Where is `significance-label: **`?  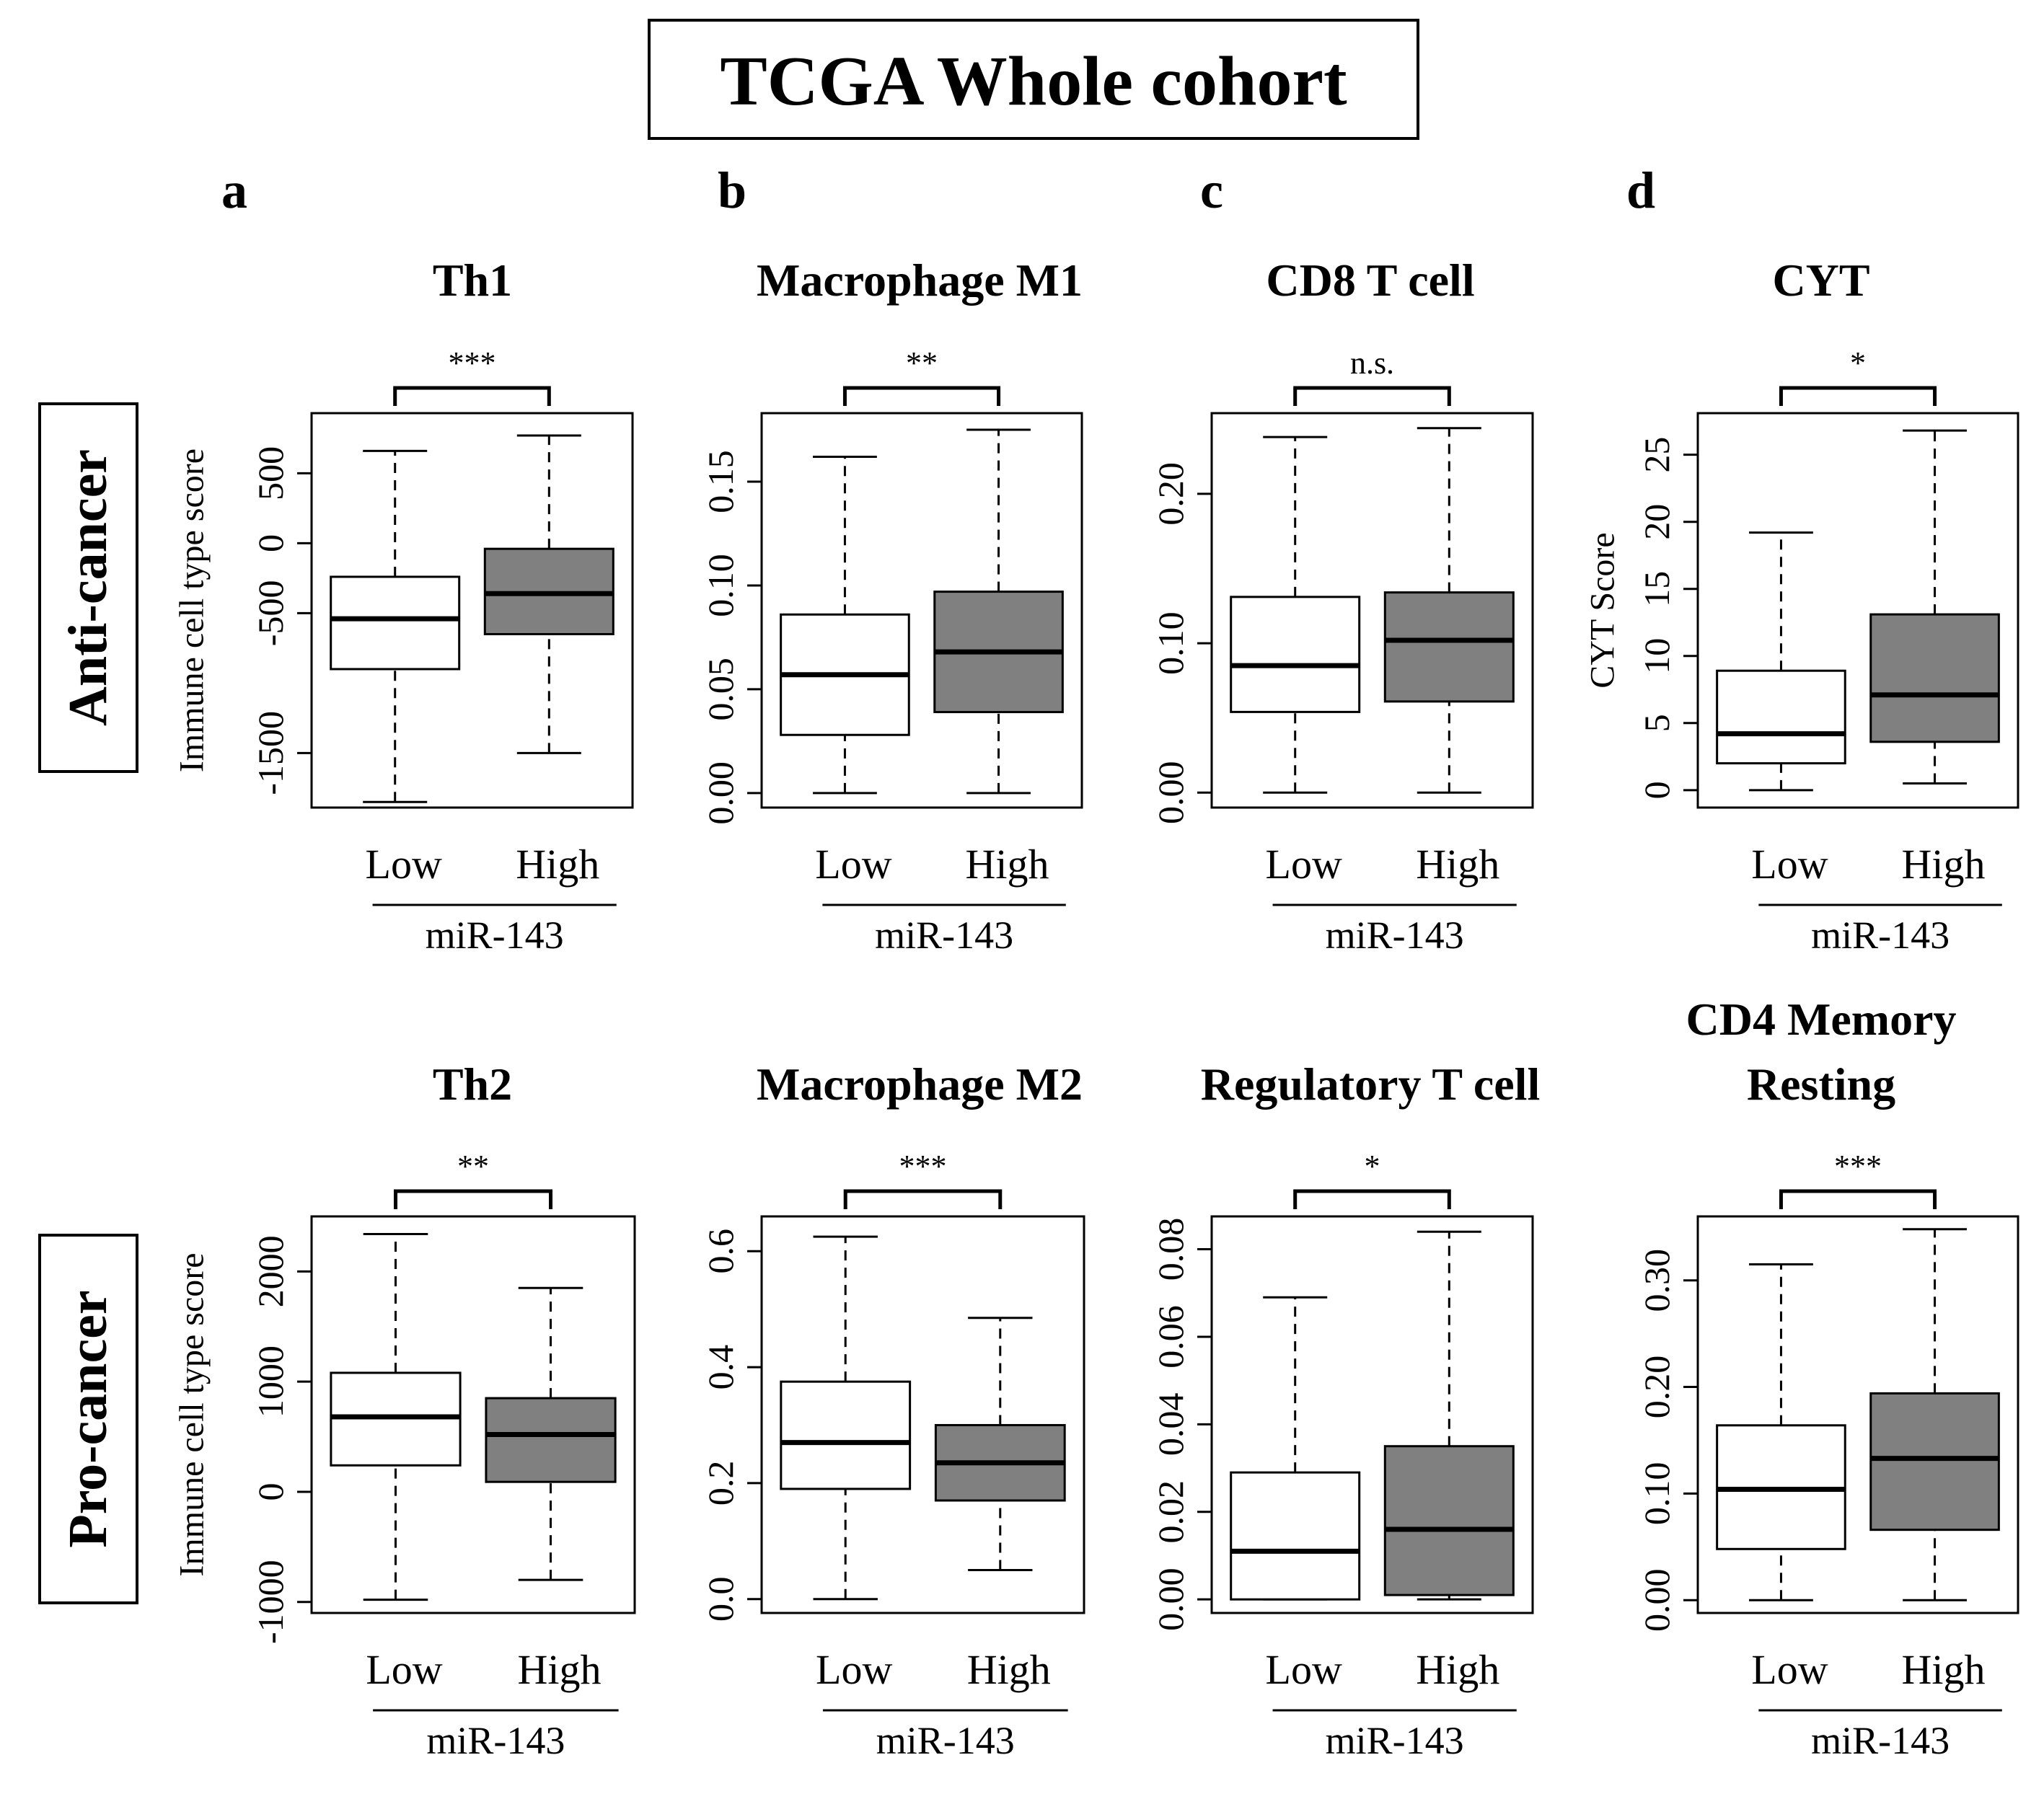 significance-label: ** is located at coordinates (922, 363).